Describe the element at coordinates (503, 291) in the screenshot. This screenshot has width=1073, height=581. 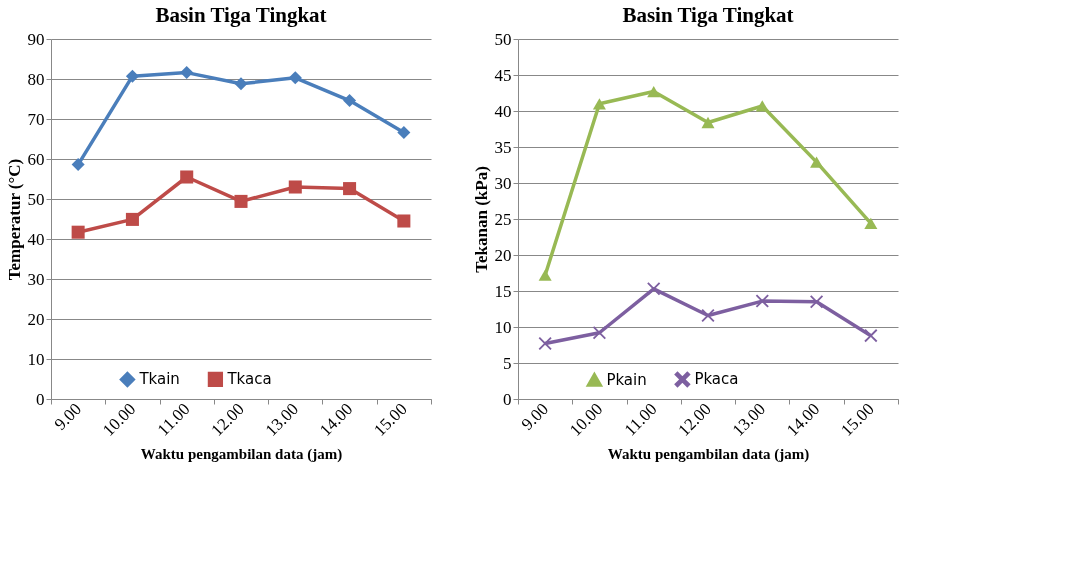
I see `y-tick-label: 15` at that location.